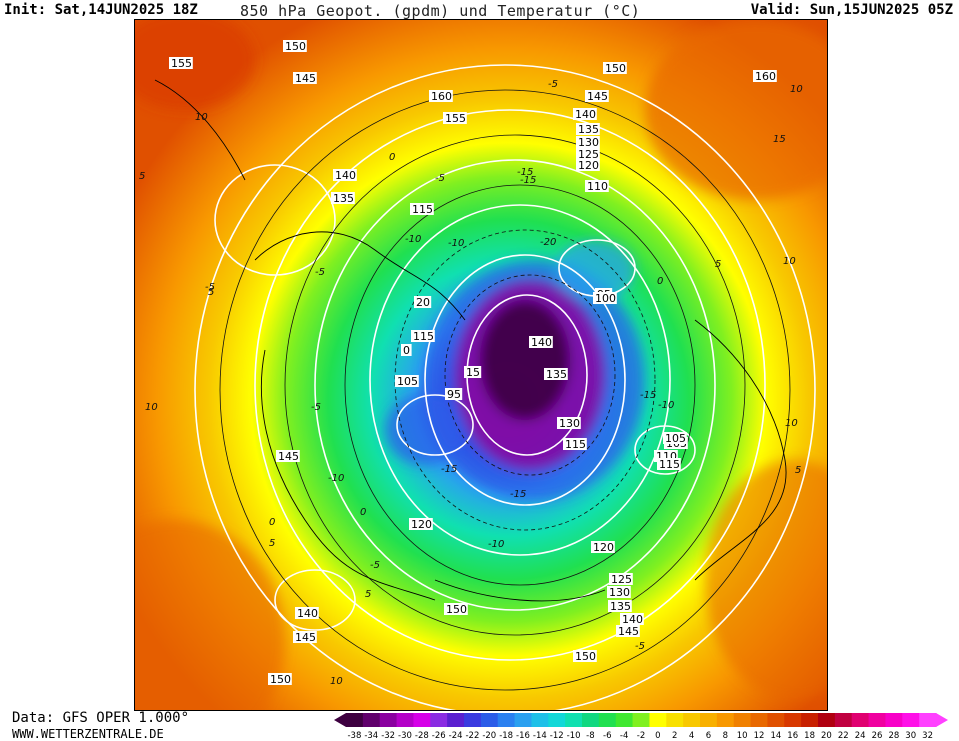 The height and width of the screenshot is (741, 959). I want to click on height-contour-label: 135, so click(620, 606).